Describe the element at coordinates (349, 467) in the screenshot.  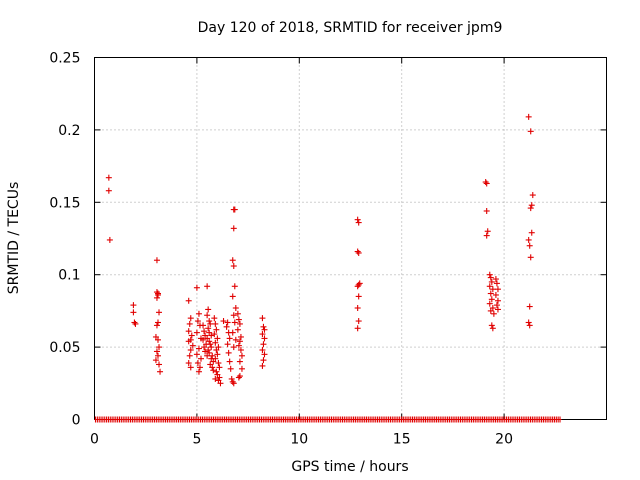
I see `x-axis-label: GPS time / hours` at that location.